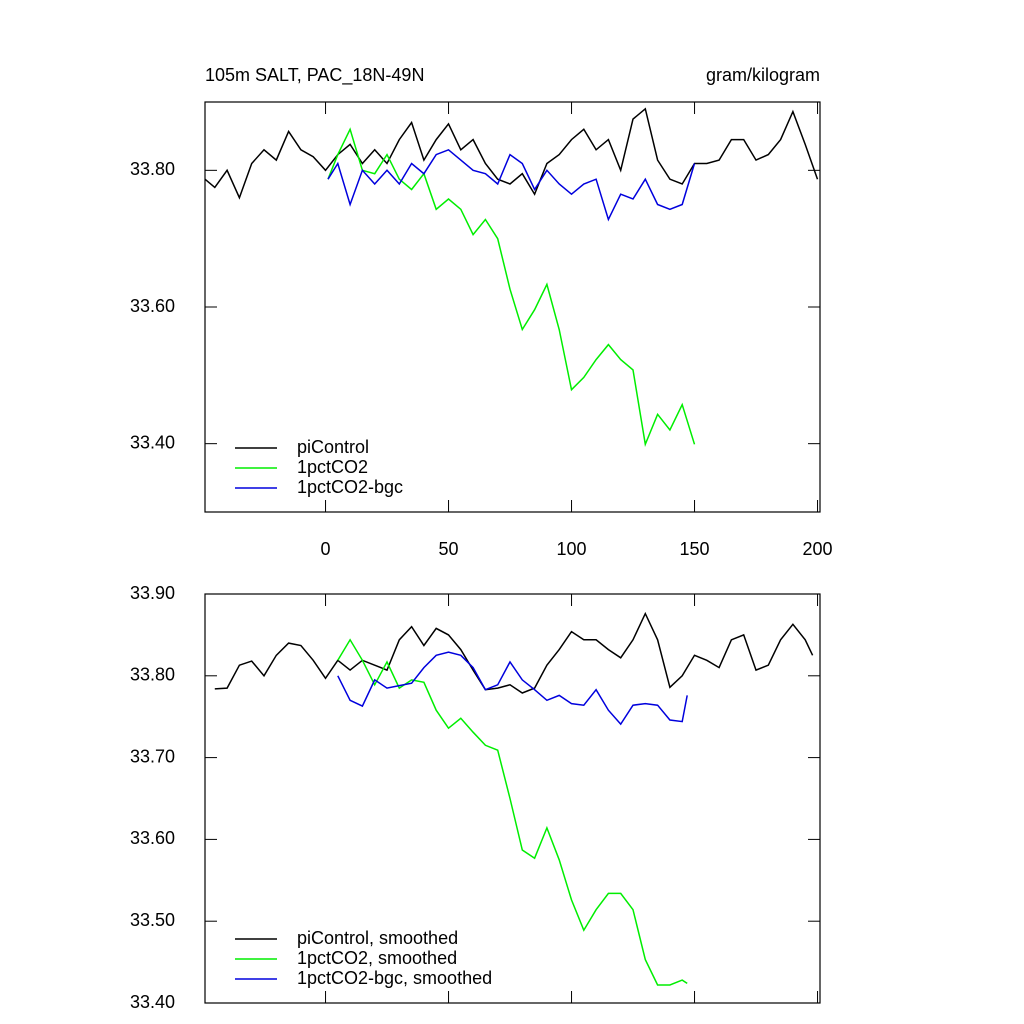 The image size is (1024, 1024). What do you see at coordinates (350, 487) in the screenshot?
I see `legend-label: 1pctCO2-bgc` at bounding box center [350, 487].